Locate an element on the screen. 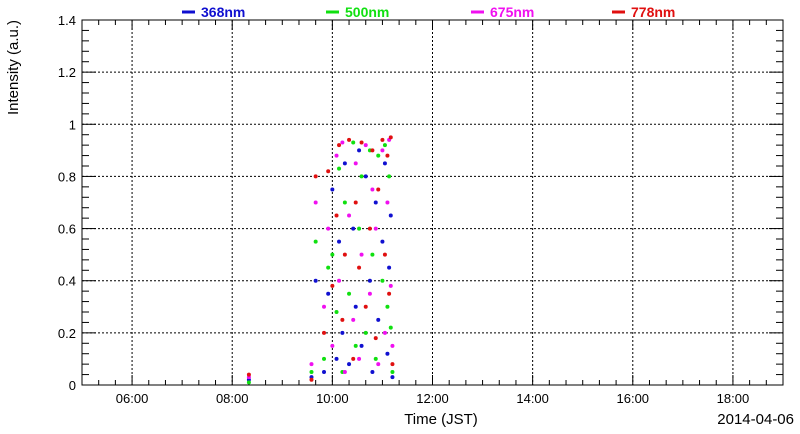  series-500nm is located at coordinates (320, 262).